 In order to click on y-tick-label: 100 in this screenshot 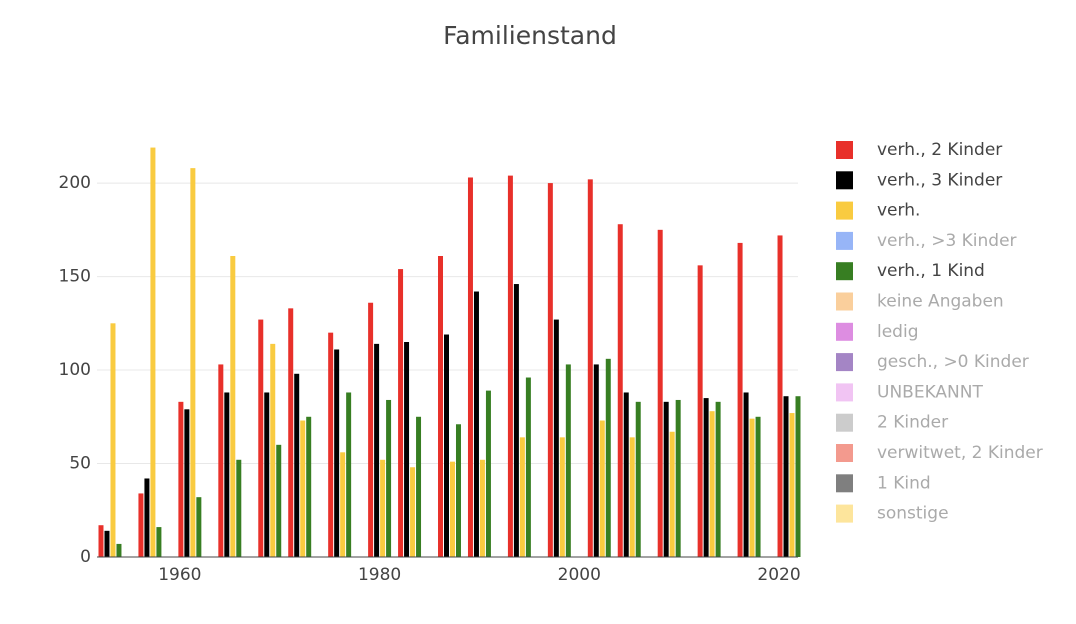, I will do `click(75, 370)`.